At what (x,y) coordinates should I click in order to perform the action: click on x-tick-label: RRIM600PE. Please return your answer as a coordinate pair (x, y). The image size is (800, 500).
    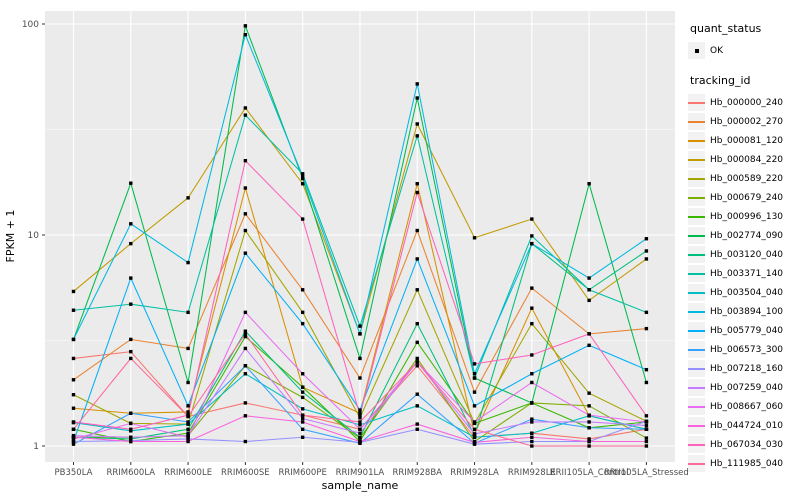
    Looking at the image, I should click on (302, 473).